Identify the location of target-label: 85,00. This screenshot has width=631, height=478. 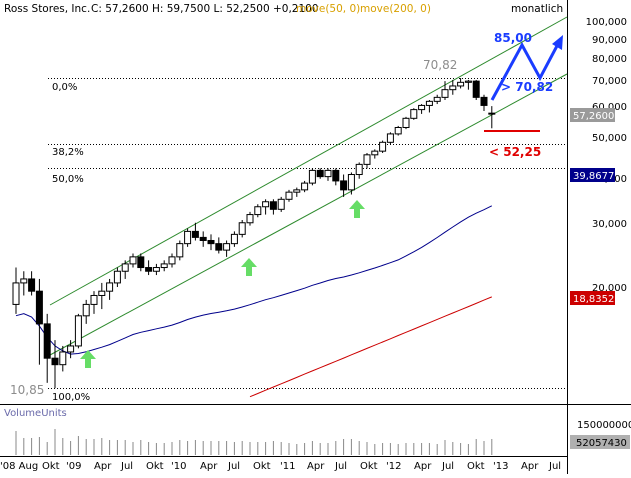
(513, 38).